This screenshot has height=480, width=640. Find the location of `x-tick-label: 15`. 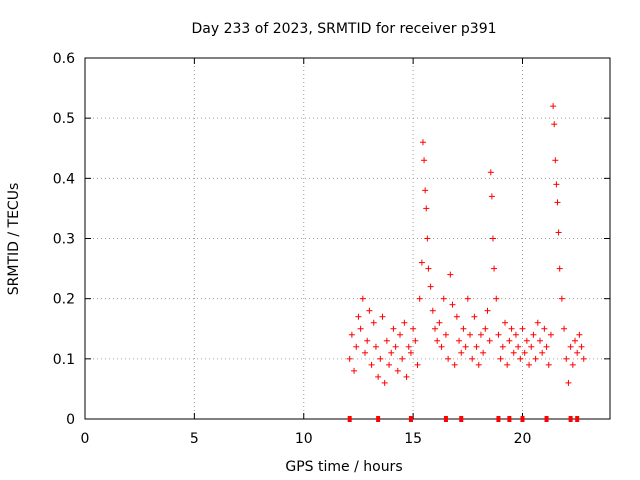

x-tick-label: 15 is located at coordinates (413, 439).